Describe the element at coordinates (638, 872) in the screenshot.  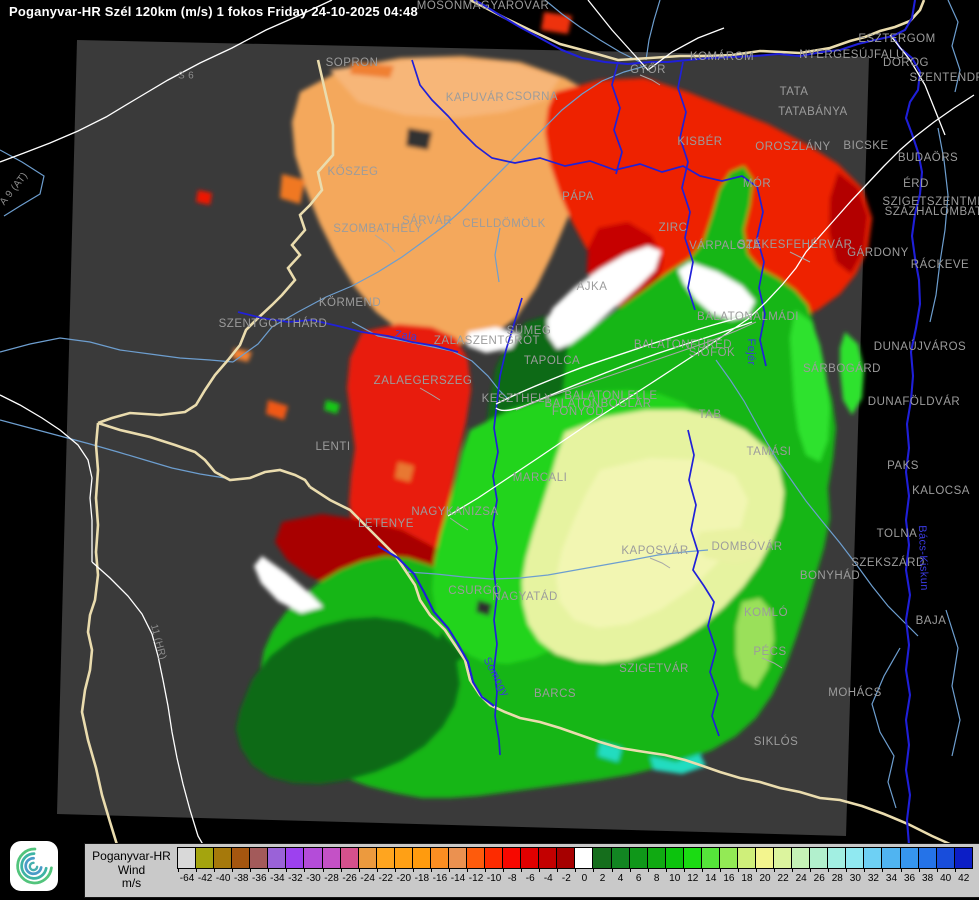
I see `legend-cell: 6` at that location.